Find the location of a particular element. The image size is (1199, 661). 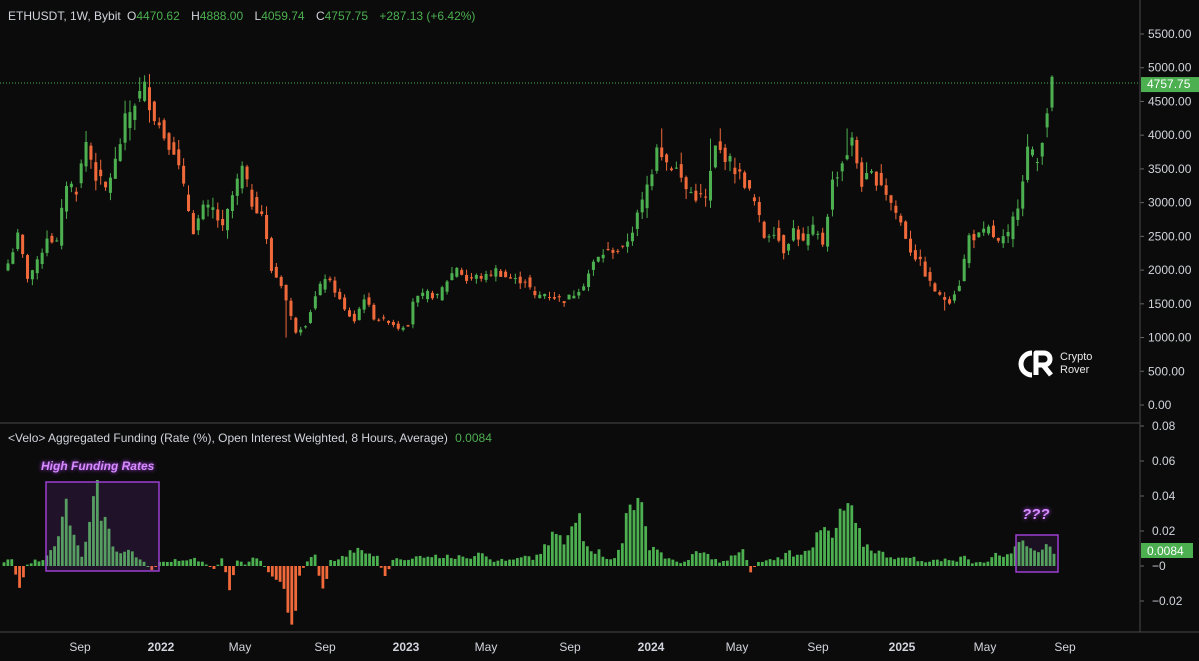

price-tick-label: 1500.00 is located at coordinates (1170, 304).